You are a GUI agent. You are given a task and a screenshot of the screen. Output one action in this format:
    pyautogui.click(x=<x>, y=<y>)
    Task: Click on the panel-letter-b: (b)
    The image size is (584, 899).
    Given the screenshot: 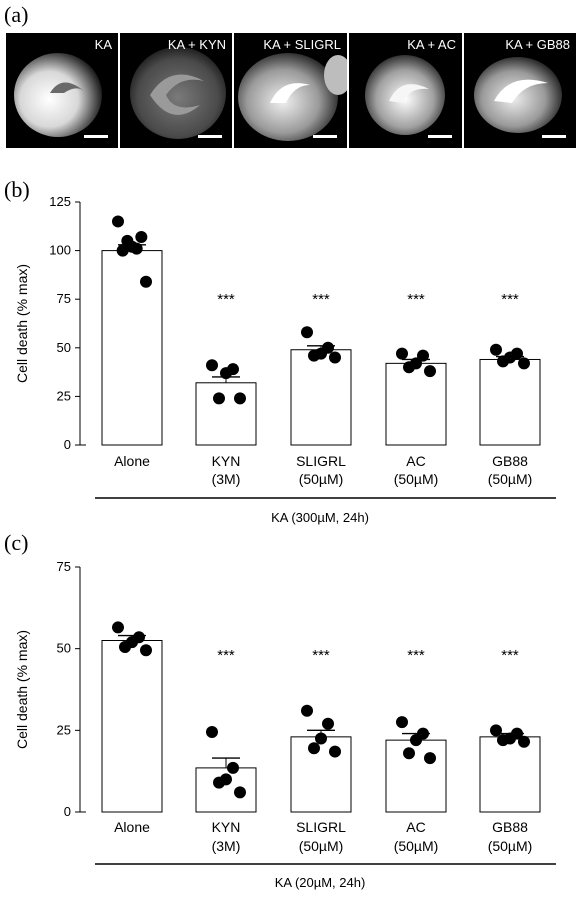 What is the action you would take?
    pyautogui.click(x=17, y=189)
    